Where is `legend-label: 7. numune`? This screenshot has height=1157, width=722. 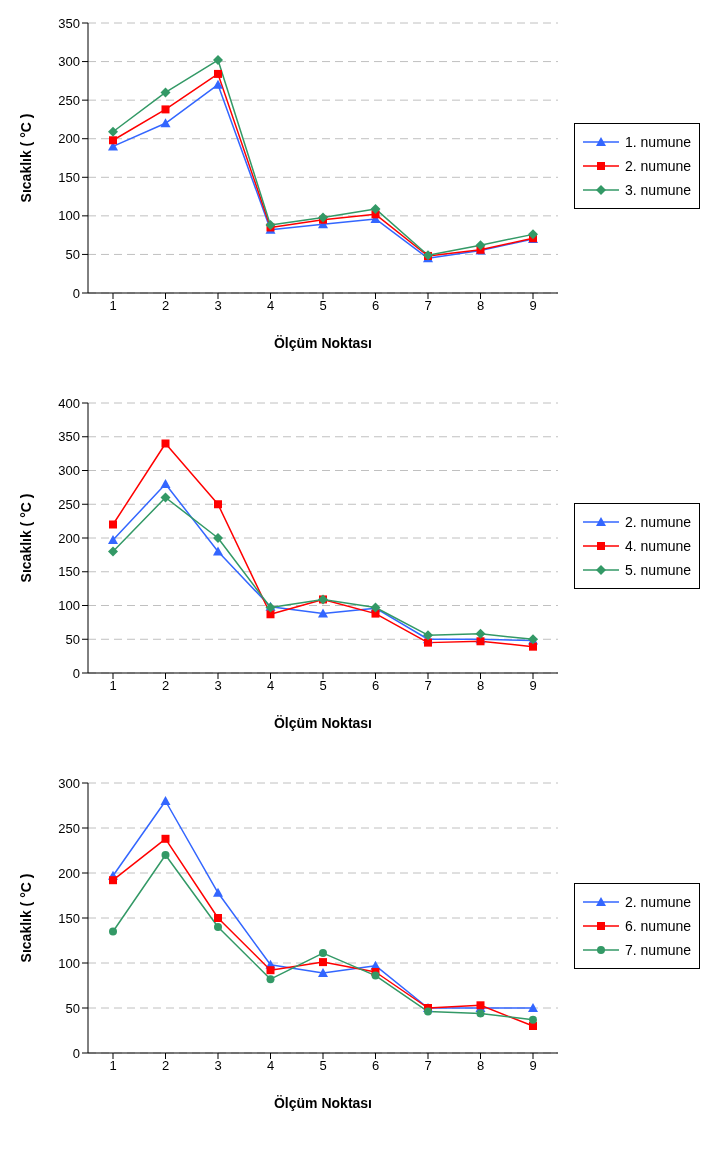
legend-label: 7. numune is located at coordinates (658, 950).